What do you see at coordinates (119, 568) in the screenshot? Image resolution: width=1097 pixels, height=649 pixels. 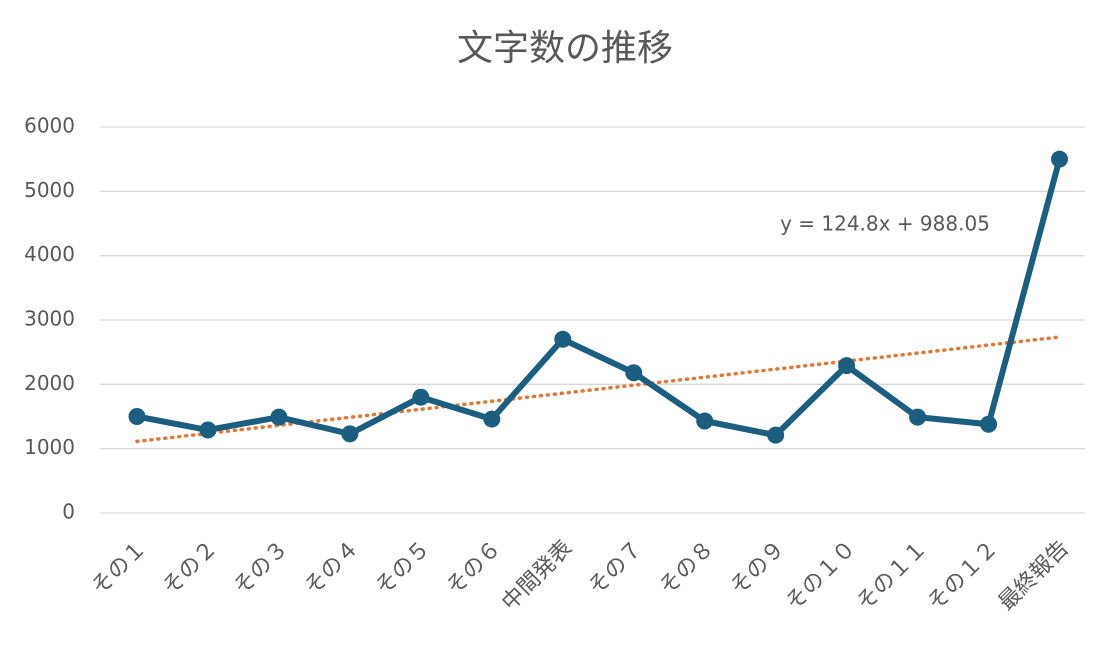 I see `x-tick-label: その１` at bounding box center [119, 568].